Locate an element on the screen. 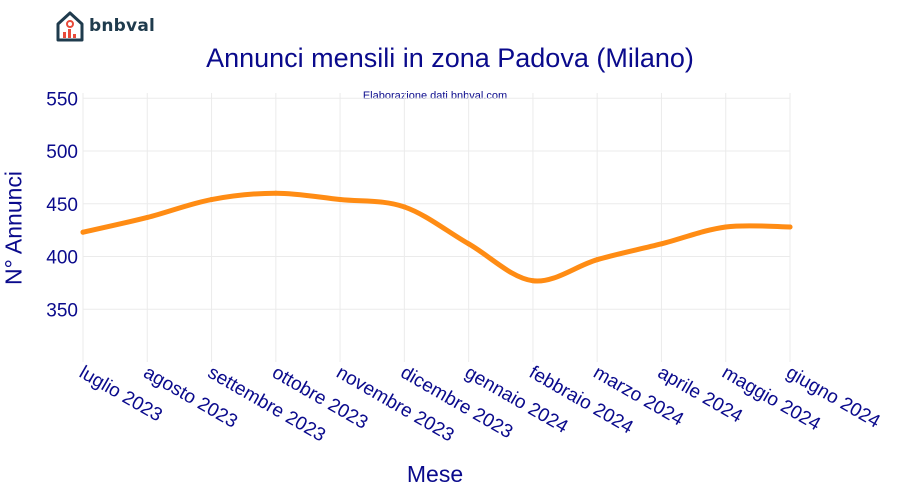  logo-text: bnbval is located at coordinates (122, 26).